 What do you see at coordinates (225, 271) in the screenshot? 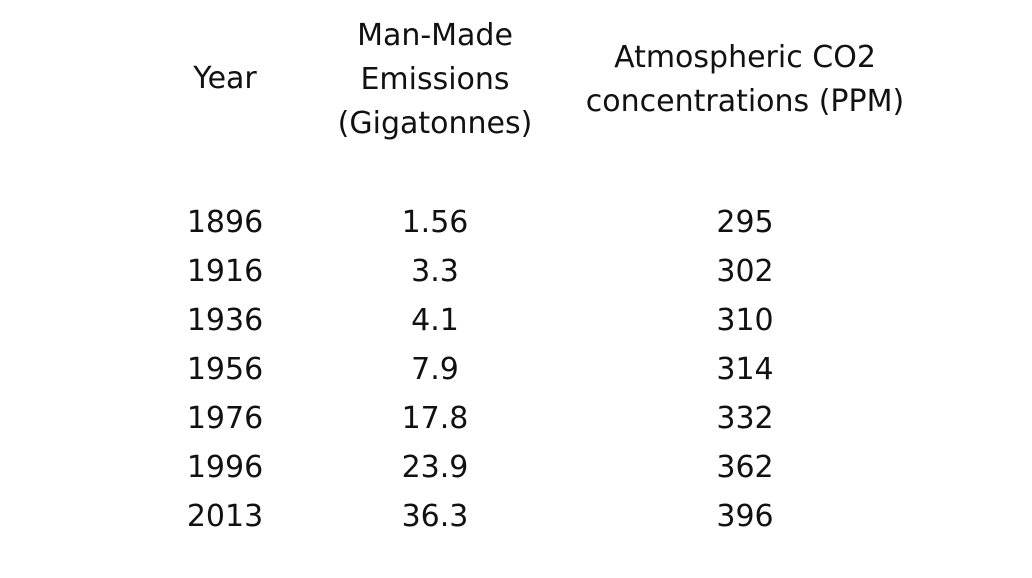
I see `year-cell: 1916` at bounding box center [225, 271].